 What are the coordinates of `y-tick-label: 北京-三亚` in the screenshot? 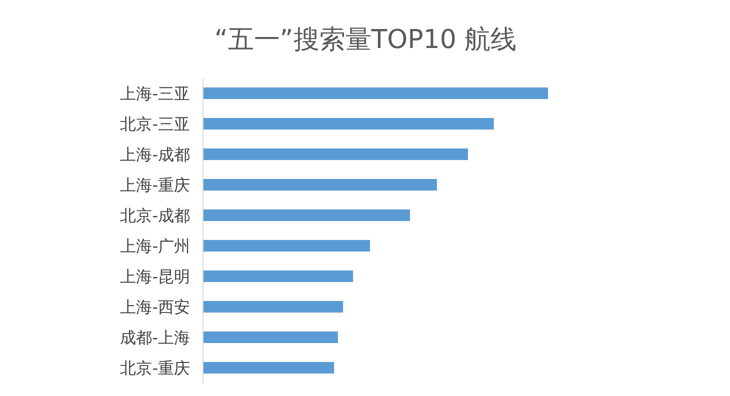 It's located at (155, 124).